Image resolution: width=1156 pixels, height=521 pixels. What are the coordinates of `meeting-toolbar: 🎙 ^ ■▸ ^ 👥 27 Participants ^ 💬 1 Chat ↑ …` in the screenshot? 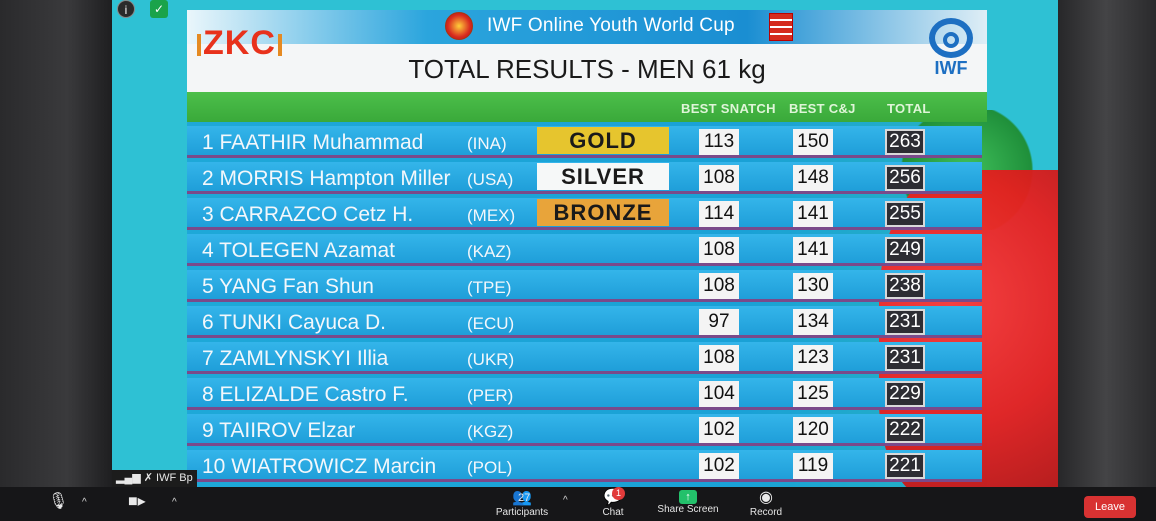 It's located at (578, 504).